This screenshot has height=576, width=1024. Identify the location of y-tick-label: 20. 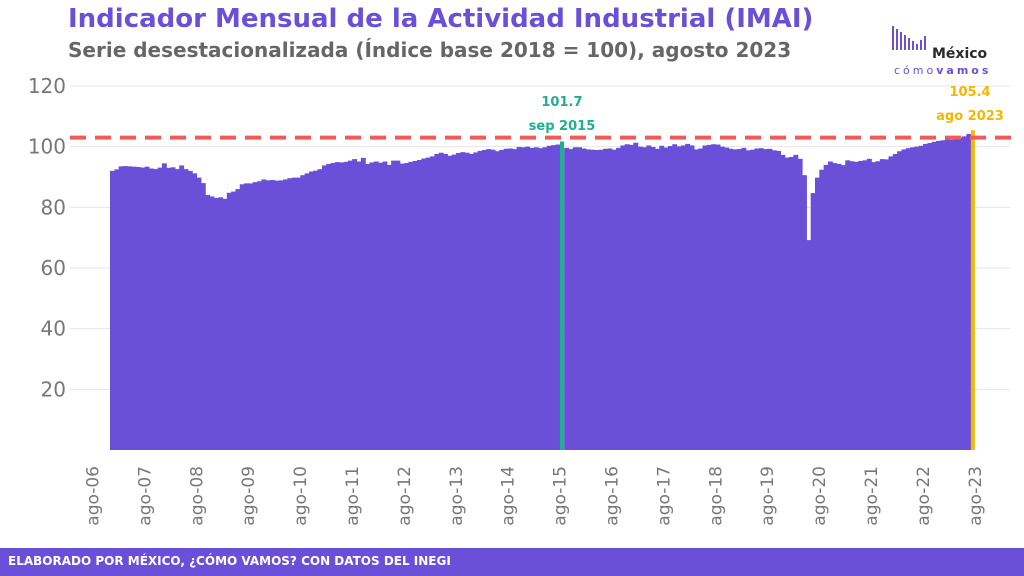
(53, 389).